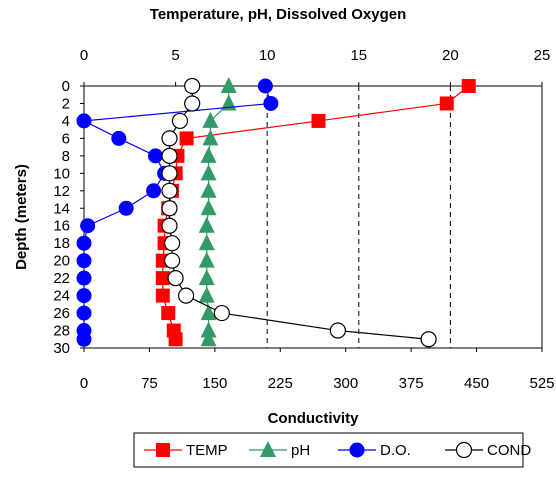 Image resolution: width=556 pixels, height=478 pixels. Describe the element at coordinates (300, 450) in the screenshot. I see `legend-label-ph: pH` at that location.